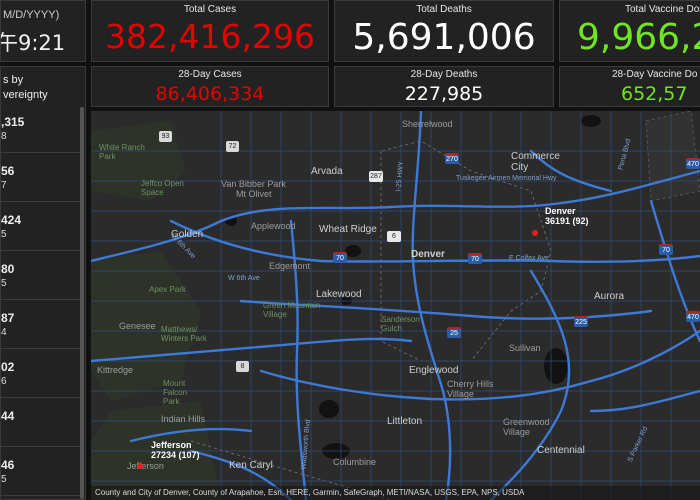  What do you see at coordinates (400, 324) in the screenshot?
I see `place-sanderson-gulch: Sanderson Gulch` at bounding box center [400, 324].